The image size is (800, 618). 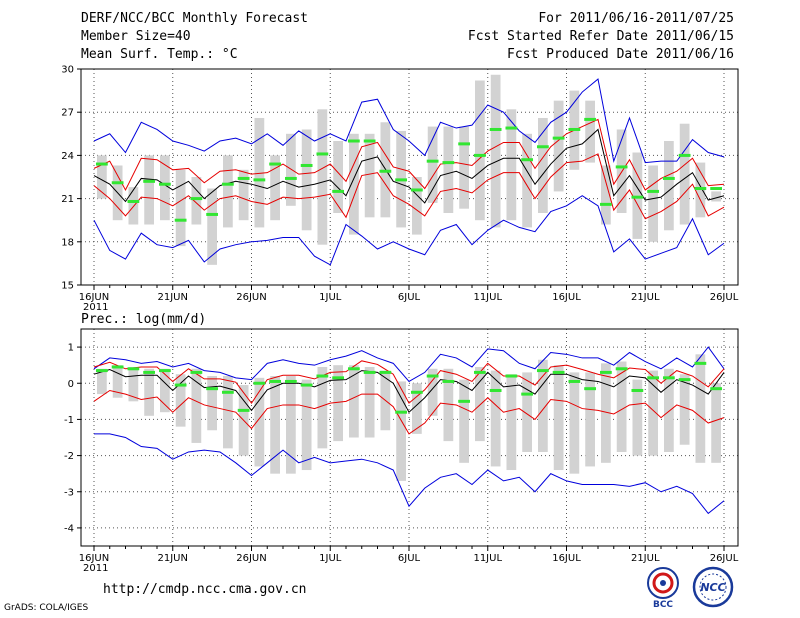 What do you see at coordinates (330, 297) in the screenshot?
I see `x-tick-label: 1JUL` at bounding box center [330, 297].